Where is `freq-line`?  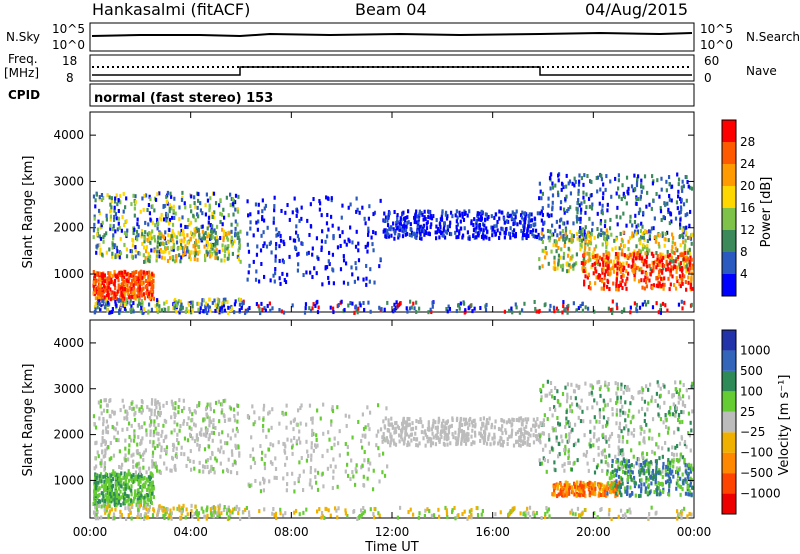 freq-line is located at coordinates (392, 71).